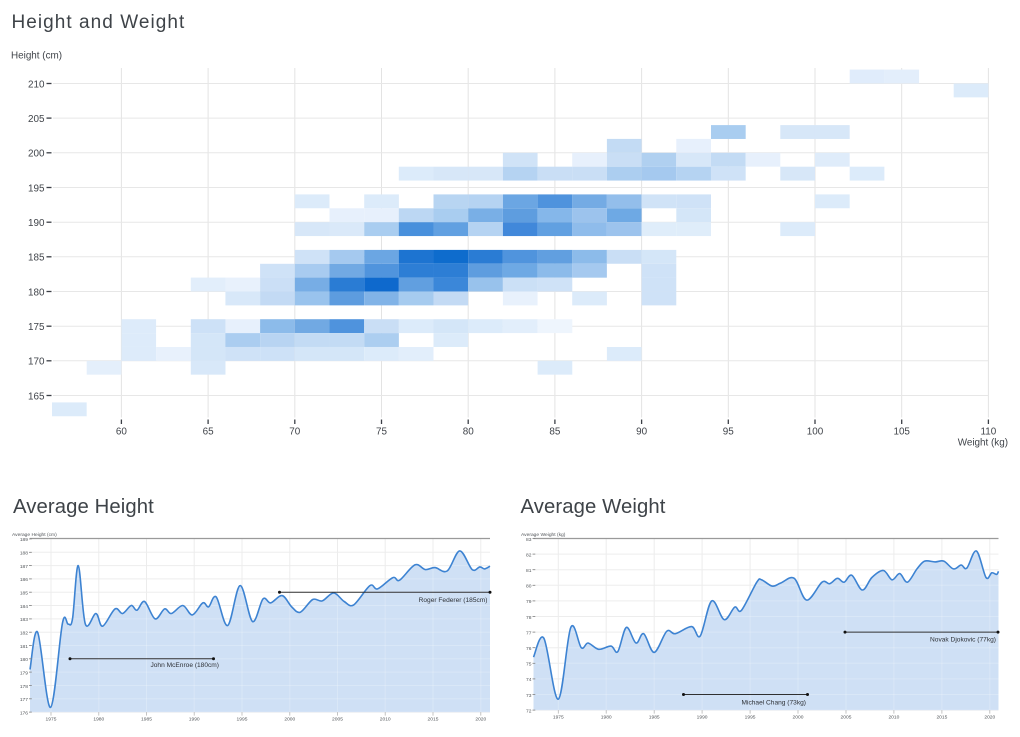 The height and width of the screenshot is (737, 1020). What do you see at coordinates (529, 571) in the screenshot?
I see `svg-text: 81` at bounding box center [529, 571].